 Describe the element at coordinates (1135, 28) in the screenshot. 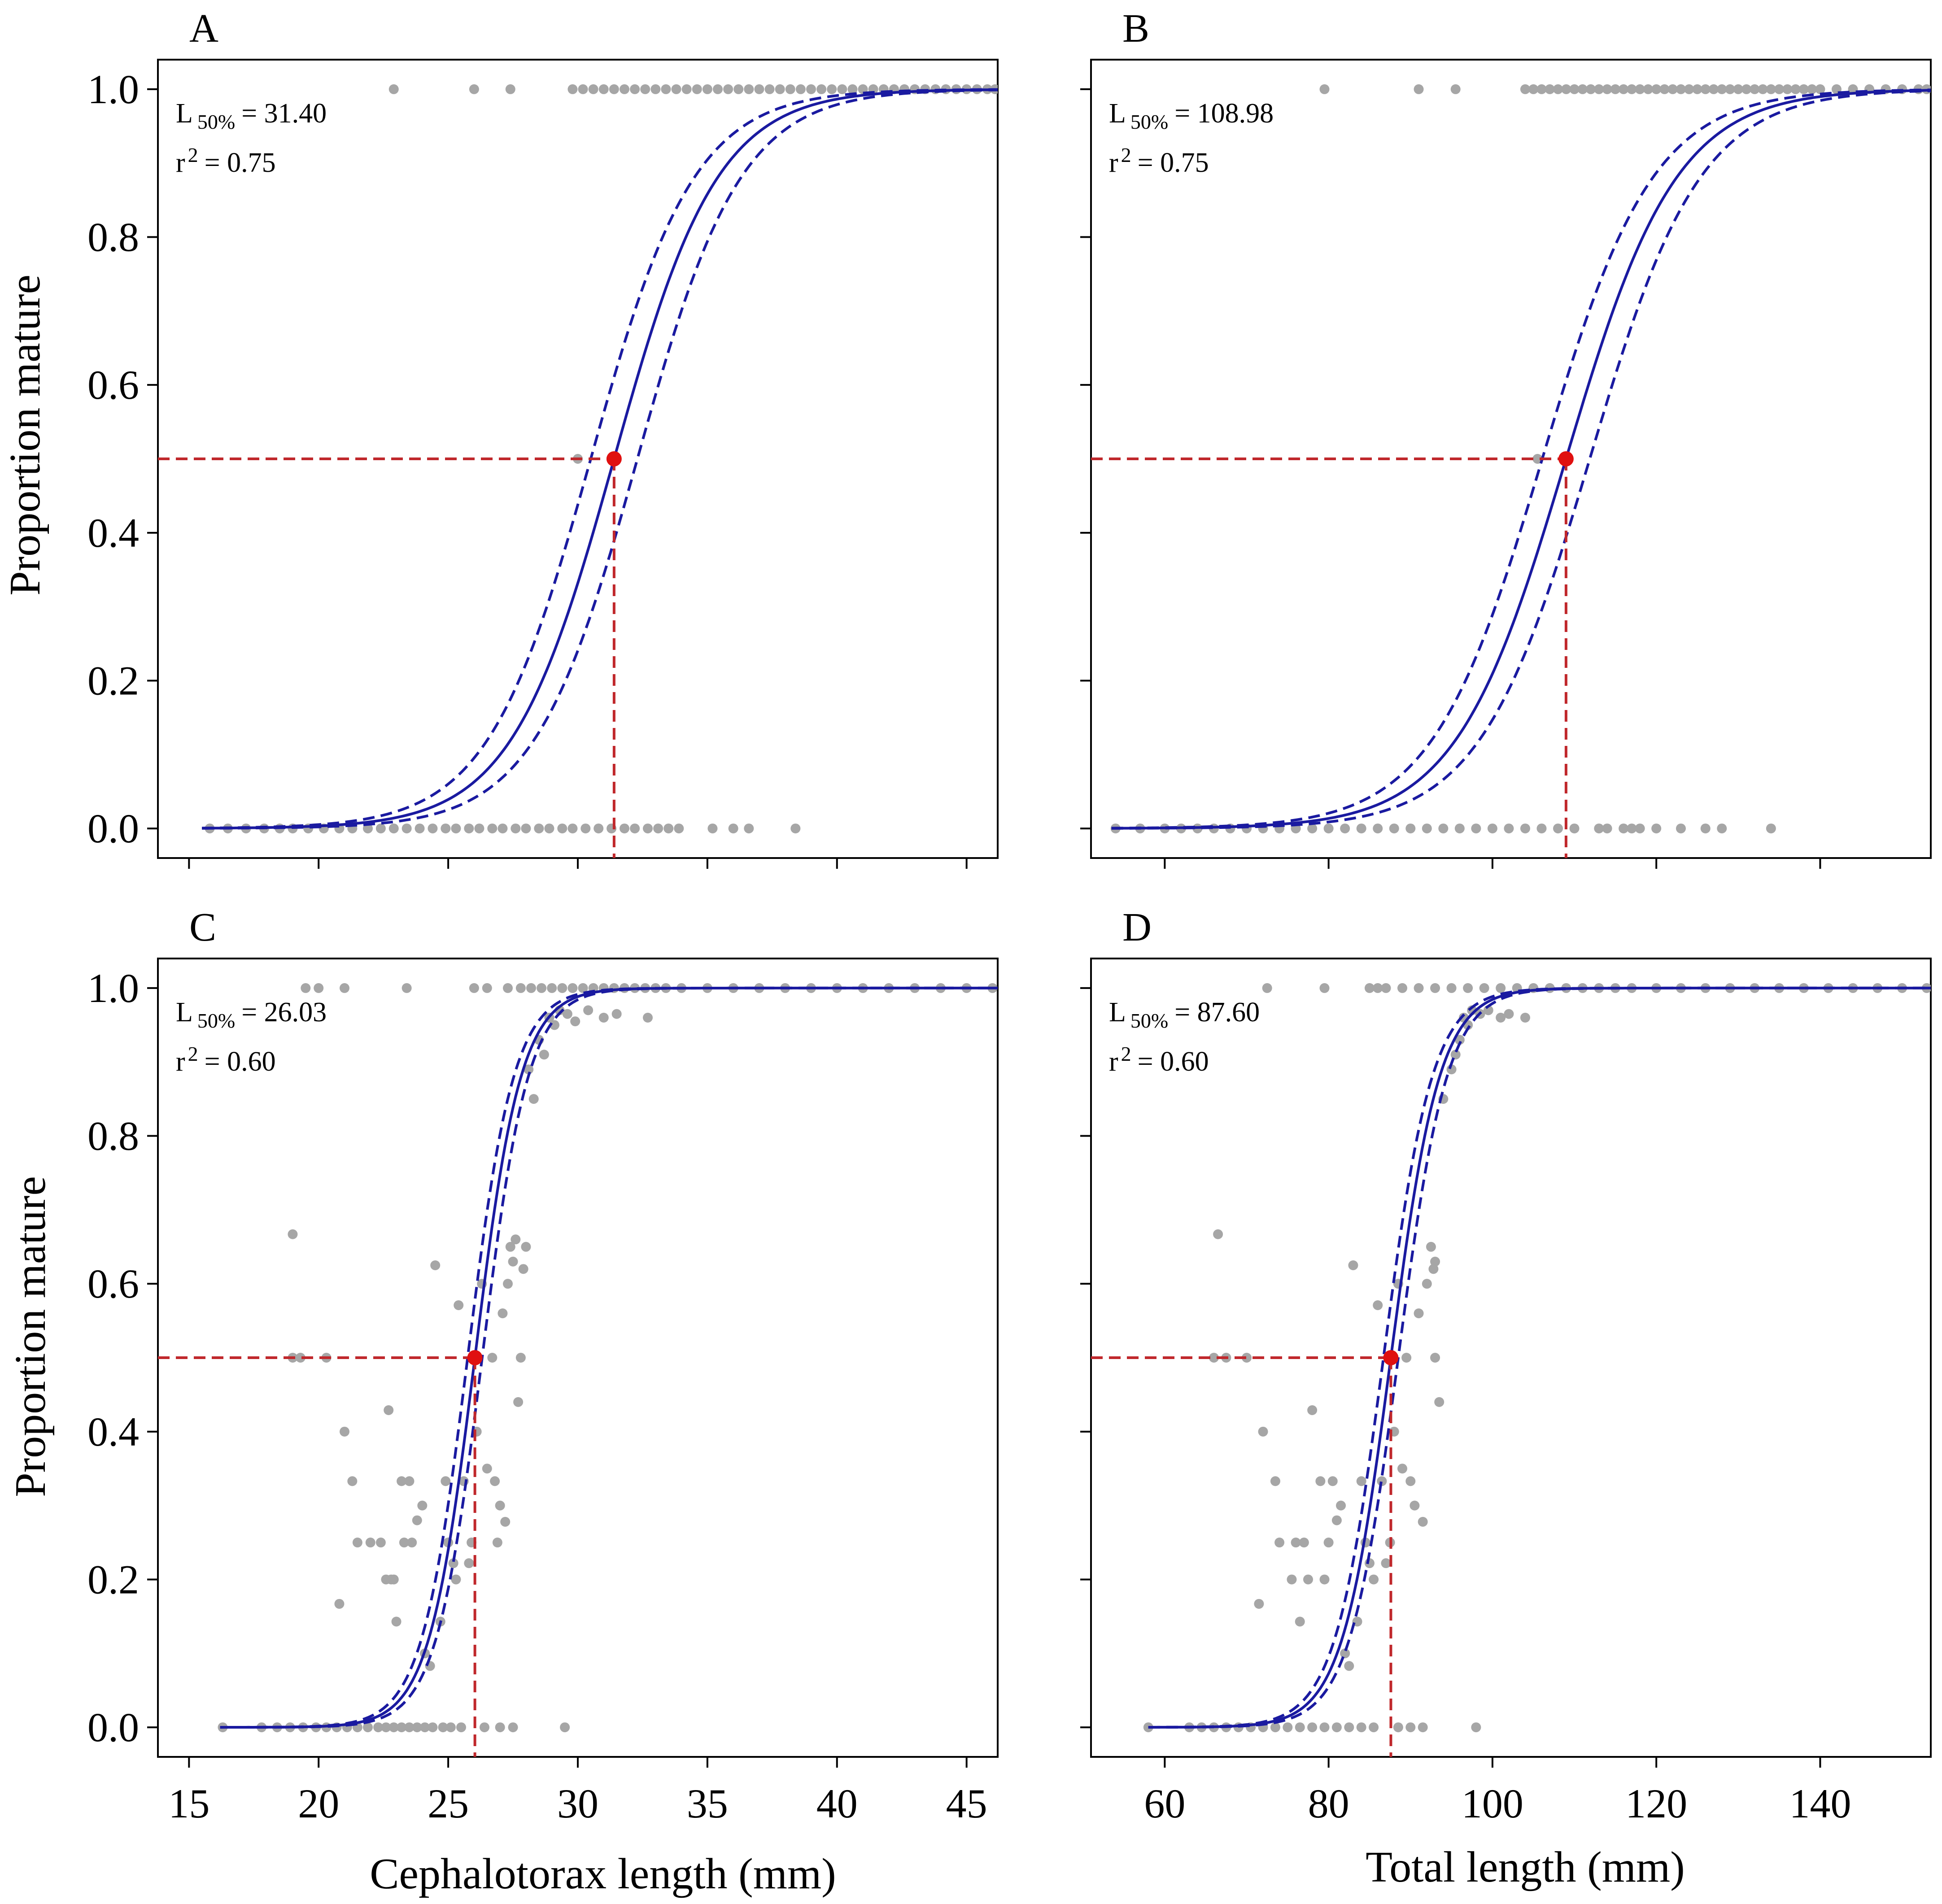

I see `panel-b-letter: B` at that location.